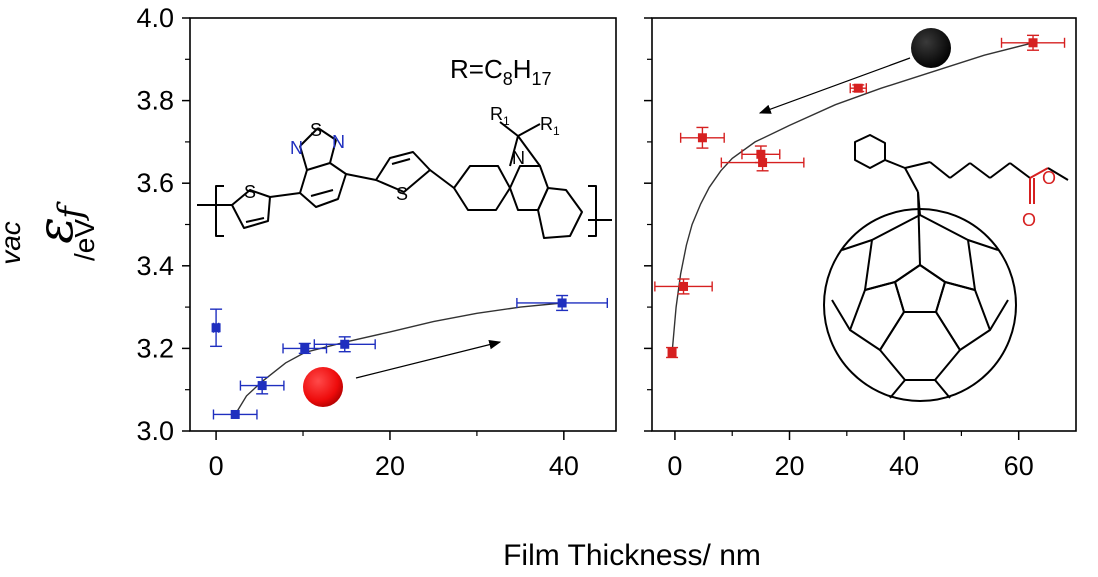 The height and width of the screenshot is (577, 1098). I want to click on y-tick-label: 3.8, so click(155, 101).